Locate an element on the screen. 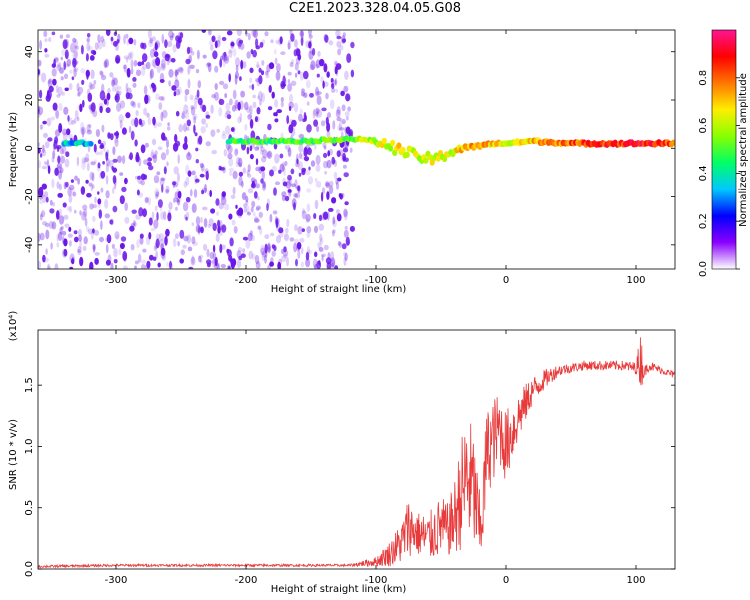  snr-x-tick-label: -200 is located at coordinates (246, 580).